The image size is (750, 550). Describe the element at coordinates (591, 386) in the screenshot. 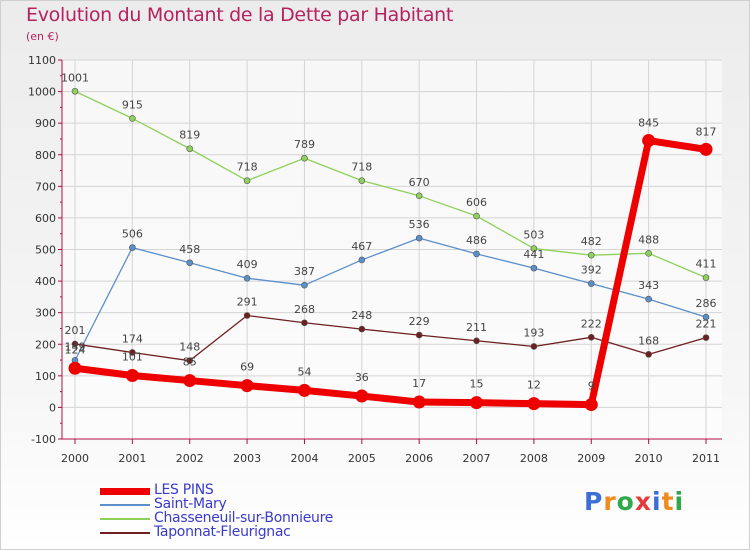

I see `data-label: 9` at that location.